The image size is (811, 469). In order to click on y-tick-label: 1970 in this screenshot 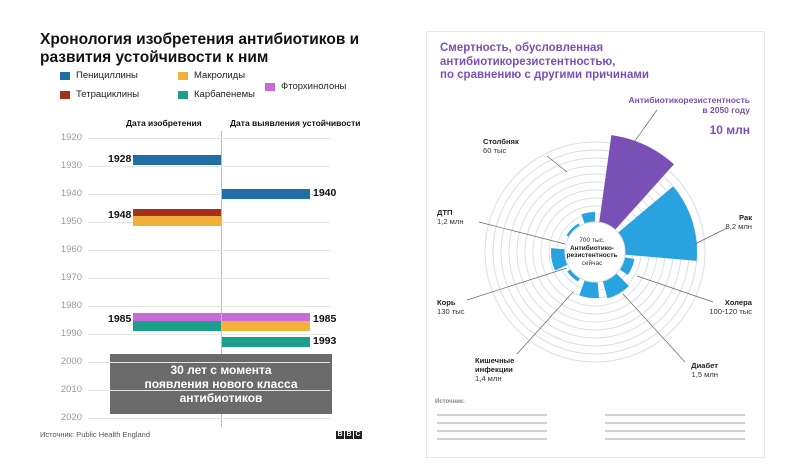, I will do `click(71, 277)`.